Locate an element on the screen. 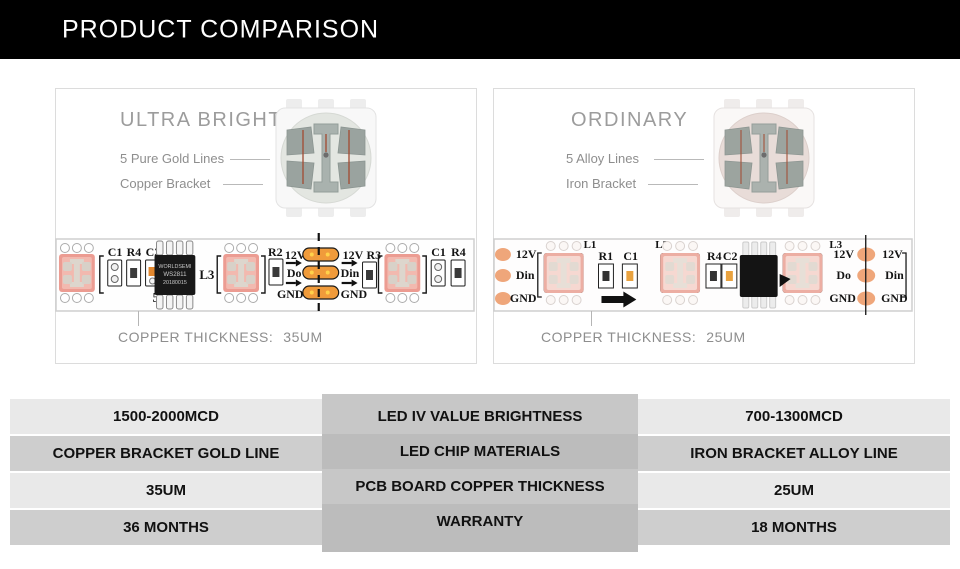  label-l1: L1 is located at coordinates (590, 245).